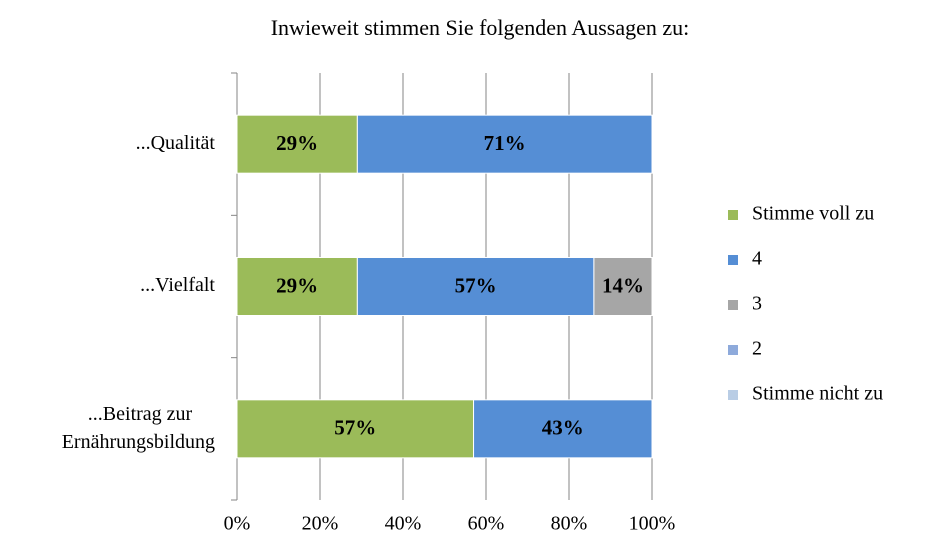  Describe the element at coordinates (817, 394) in the screenshot. I see `legend-label: Stimme nicht zu` at that location.